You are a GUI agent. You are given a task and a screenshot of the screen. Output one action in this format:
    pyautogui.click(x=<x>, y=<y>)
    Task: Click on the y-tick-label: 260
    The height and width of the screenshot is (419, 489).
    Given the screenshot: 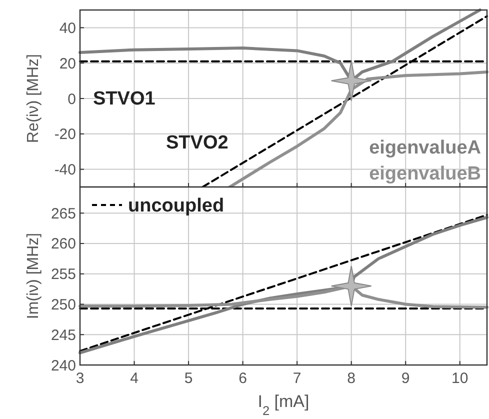 What is the action you would take?
    pyautogui.click(x=63, y=244)
    